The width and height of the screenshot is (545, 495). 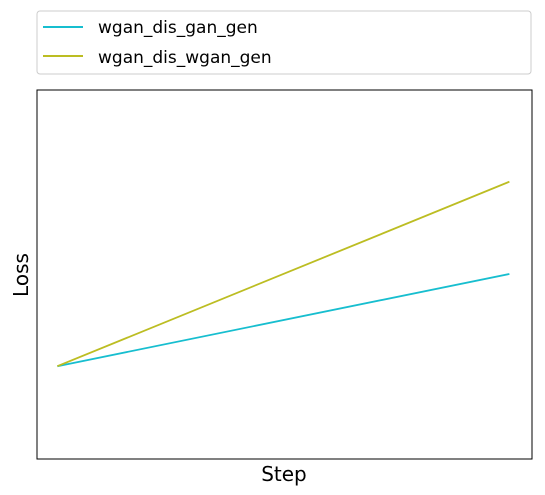 What do you see at coordinates (284, 474) in the screenshot?
I see `x-axis-label: Step` at bounding box center [284, 474].